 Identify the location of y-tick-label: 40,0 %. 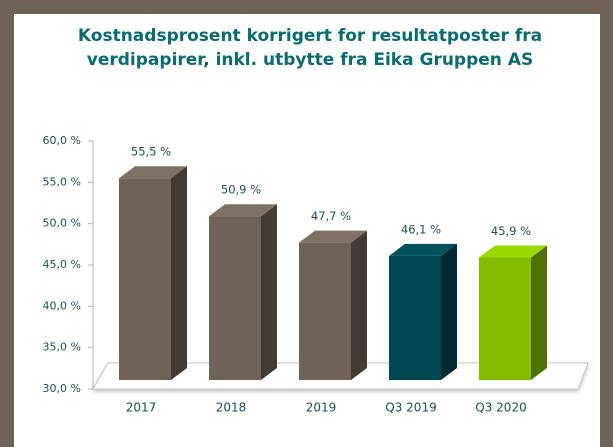
(62, 305).